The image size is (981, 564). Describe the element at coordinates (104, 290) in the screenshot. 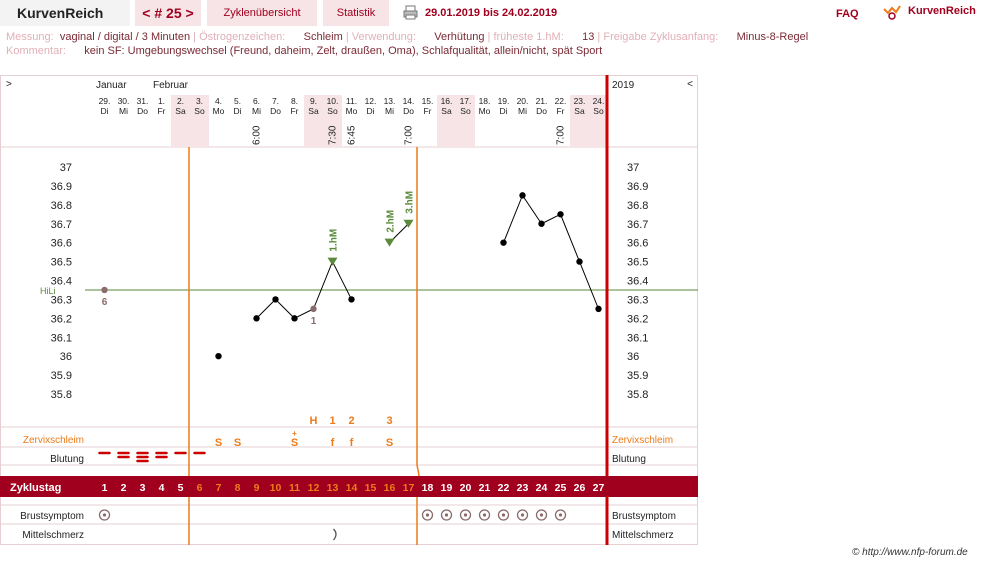

I see `temp-point-excluded` at that location.